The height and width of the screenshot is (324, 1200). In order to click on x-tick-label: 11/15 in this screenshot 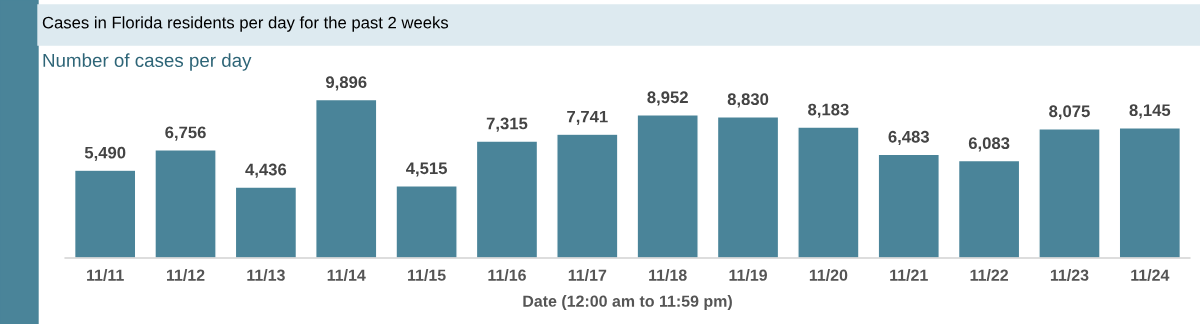, I will do `click(427, 275)`.